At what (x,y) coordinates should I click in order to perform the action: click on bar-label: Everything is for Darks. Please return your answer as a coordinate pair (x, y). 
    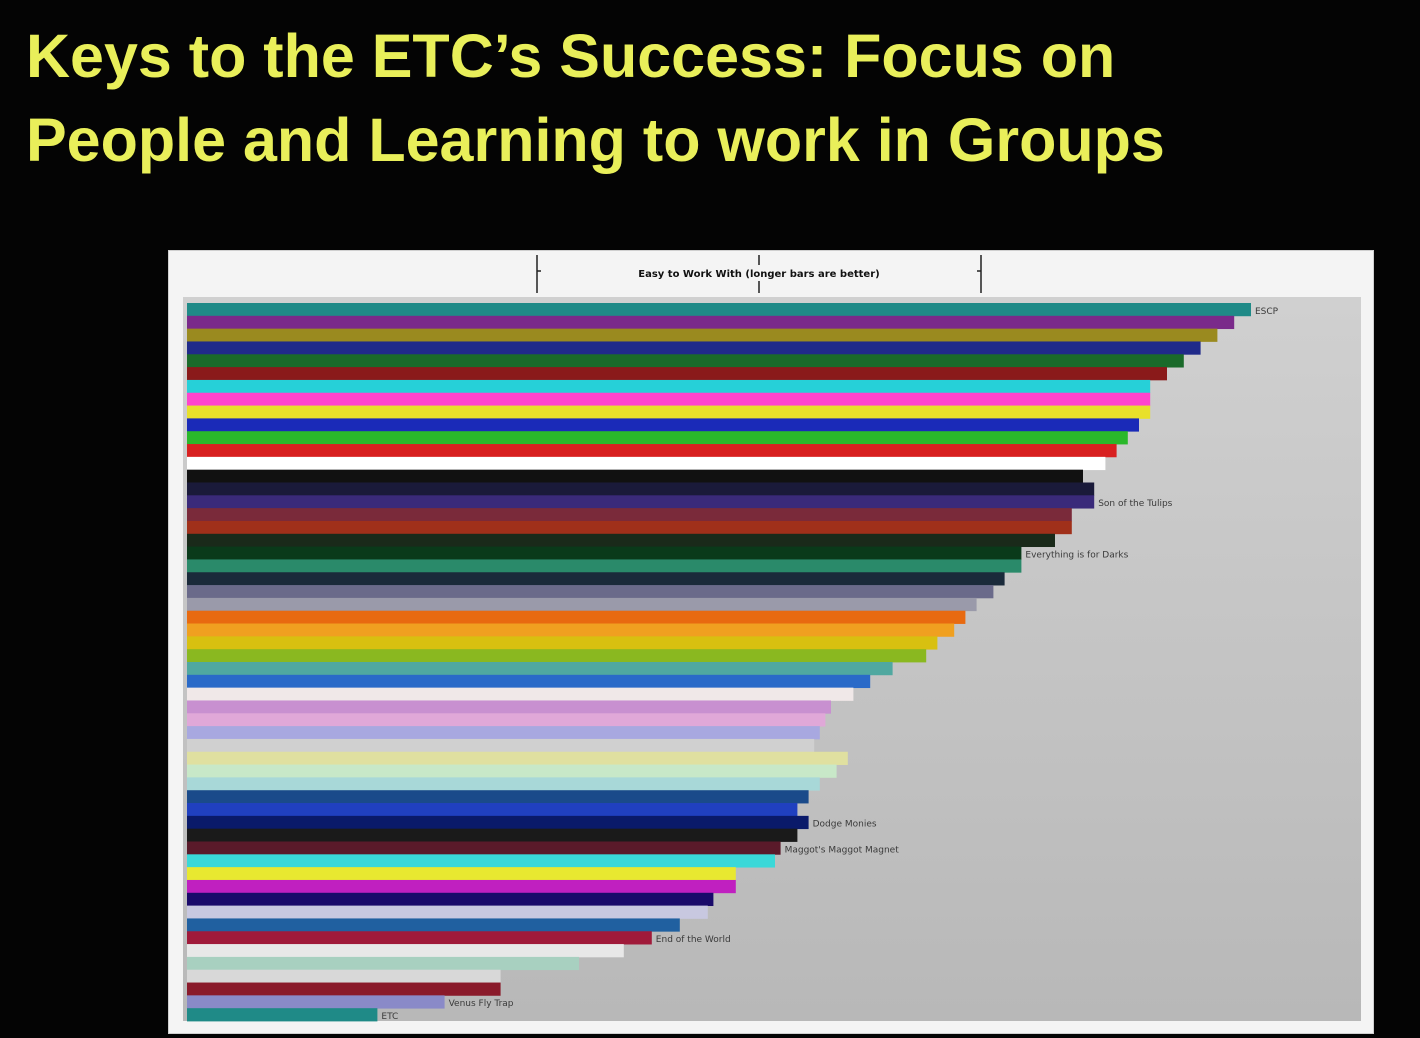
    Looking at the image, I should click on (1076, 555).